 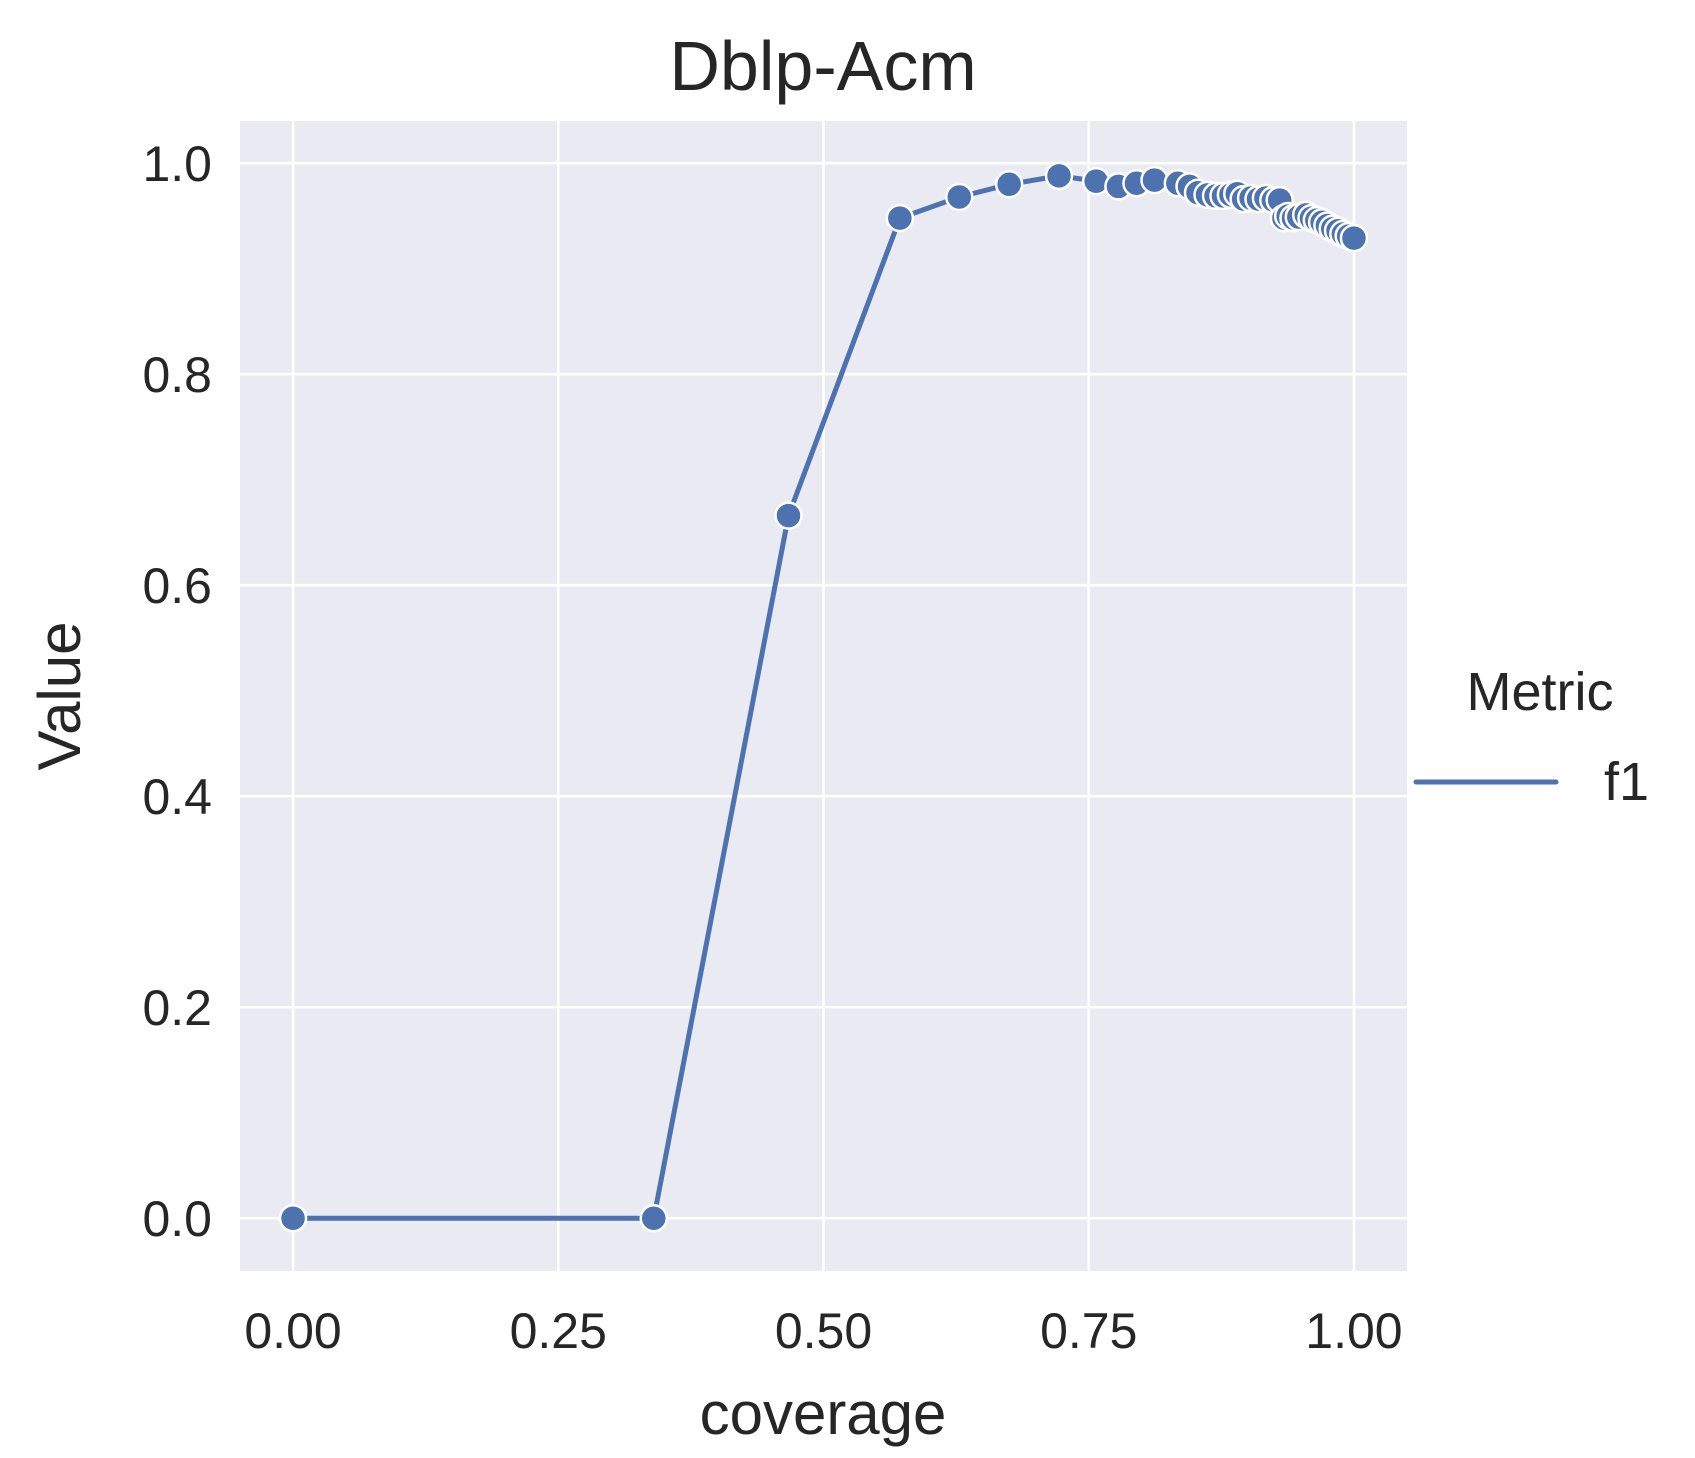 I want to click on x-tick-label: 0.50, so click(x=823, y=1331).